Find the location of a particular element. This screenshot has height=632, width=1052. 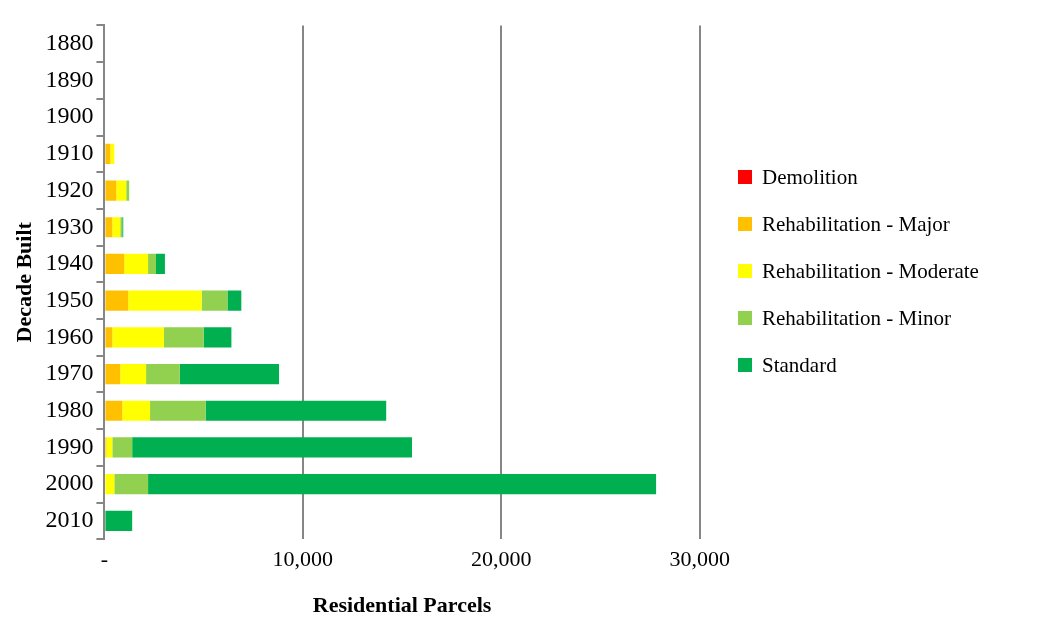

y-tick-label: 1960 is located at coordinates (69, 335).